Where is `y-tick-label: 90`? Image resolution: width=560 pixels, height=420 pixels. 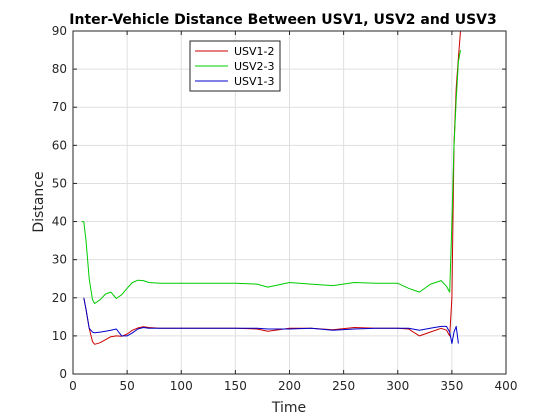
y-tick-label: 90 is located at coordinates (59, 31).